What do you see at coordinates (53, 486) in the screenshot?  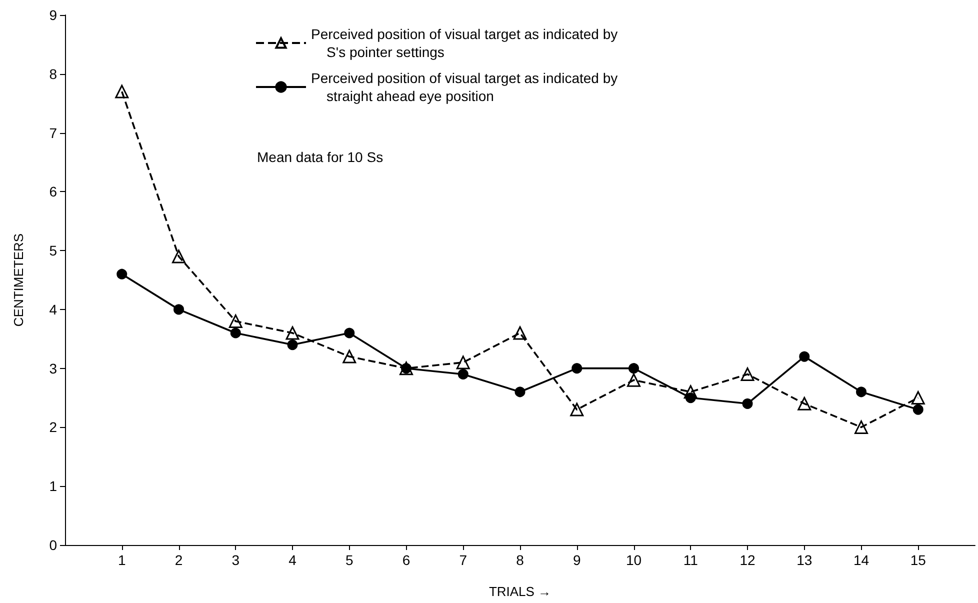 I see `y-tick-label: 1` at bounding box center [53, 486].